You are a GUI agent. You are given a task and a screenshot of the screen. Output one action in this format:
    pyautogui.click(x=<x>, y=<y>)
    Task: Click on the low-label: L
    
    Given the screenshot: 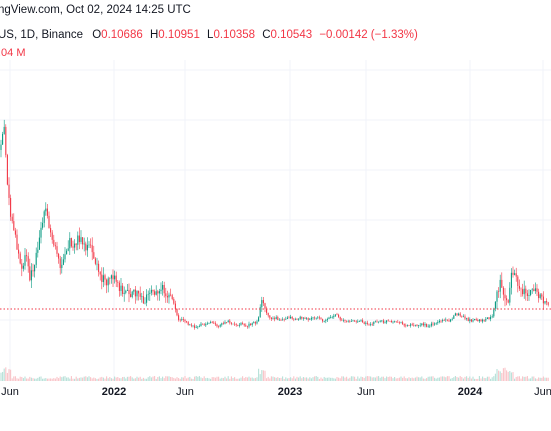 What is the action you would take?
    pyautogui.click(x=210, y=35)
    